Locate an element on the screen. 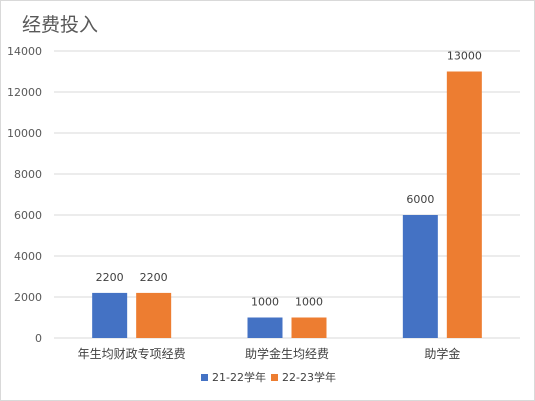 Image resolution: width=535 pixels, height=401 pixels. legend-label: 21-22学年 is located at coordinates (239, 377).